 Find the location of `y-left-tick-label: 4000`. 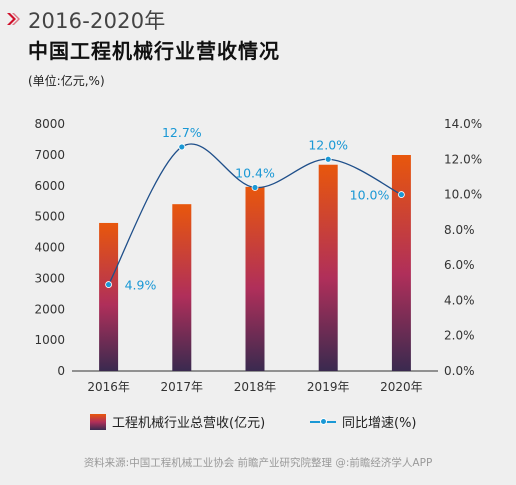

y-left-tick-label: 4000 is located at coordinates (49, 248).